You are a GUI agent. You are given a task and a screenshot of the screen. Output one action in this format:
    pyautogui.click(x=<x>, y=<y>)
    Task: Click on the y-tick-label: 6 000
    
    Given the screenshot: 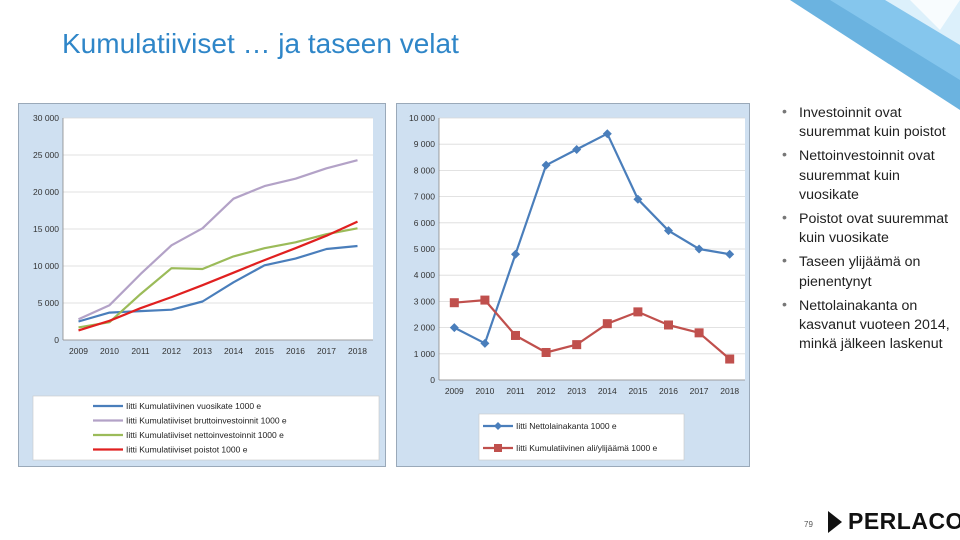 What is the action you would take?
    pyautogui.click(x=425, y=223)
    